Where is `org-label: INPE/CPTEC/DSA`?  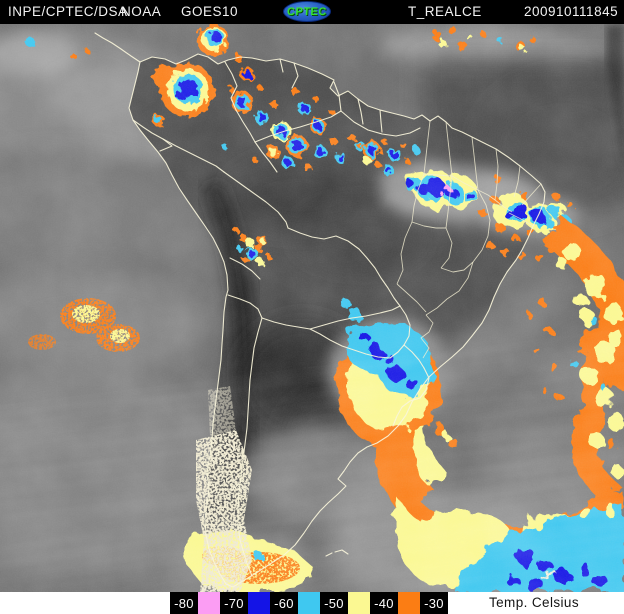
org-label: INPE/CPTEC/DSA is located at coordinates (68, 11).